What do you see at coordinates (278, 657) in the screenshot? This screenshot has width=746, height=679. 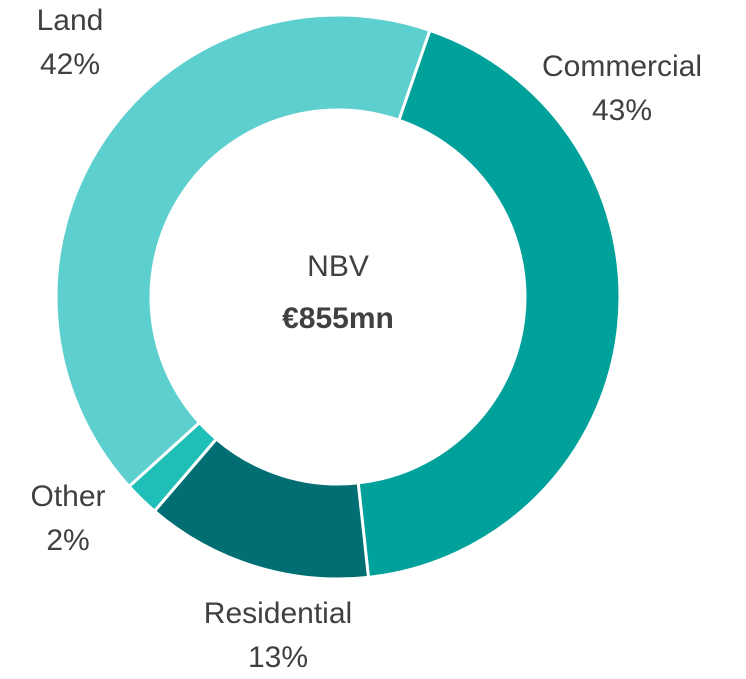 I see `value-label: 13%` at bounding box center [278, 657].